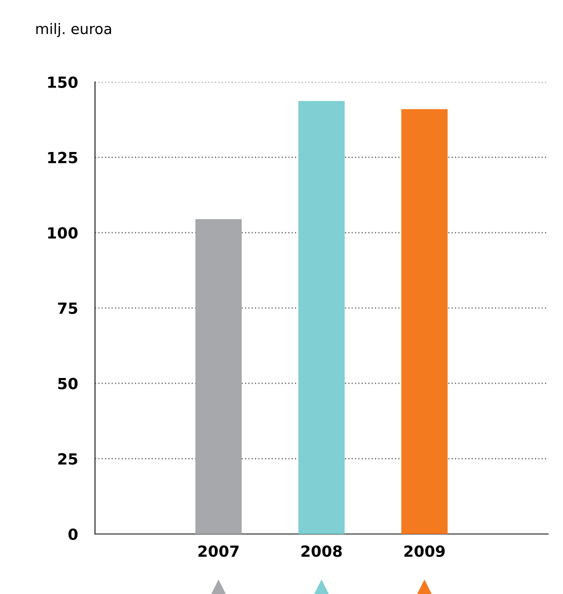  I want to click on y-tick-label: 0, so click(73, 534).